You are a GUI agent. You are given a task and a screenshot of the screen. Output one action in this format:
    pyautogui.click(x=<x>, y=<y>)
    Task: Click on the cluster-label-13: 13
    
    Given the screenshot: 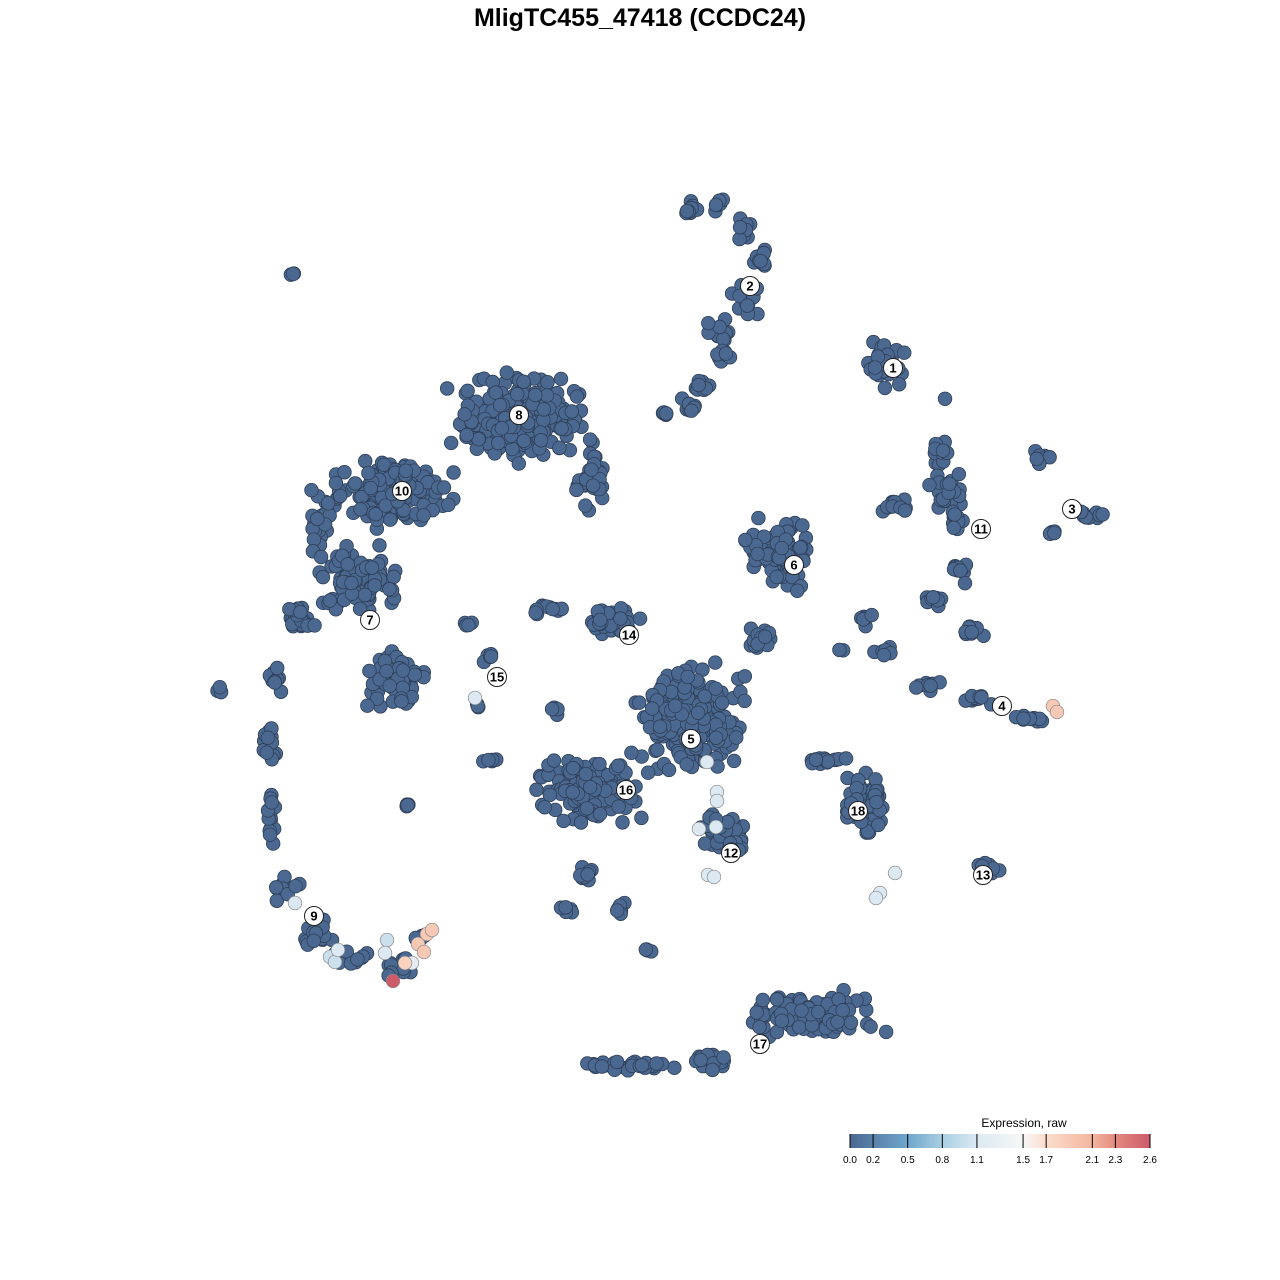 What is the action you would take?
    pyautogui.click(x=983, y=875)
    